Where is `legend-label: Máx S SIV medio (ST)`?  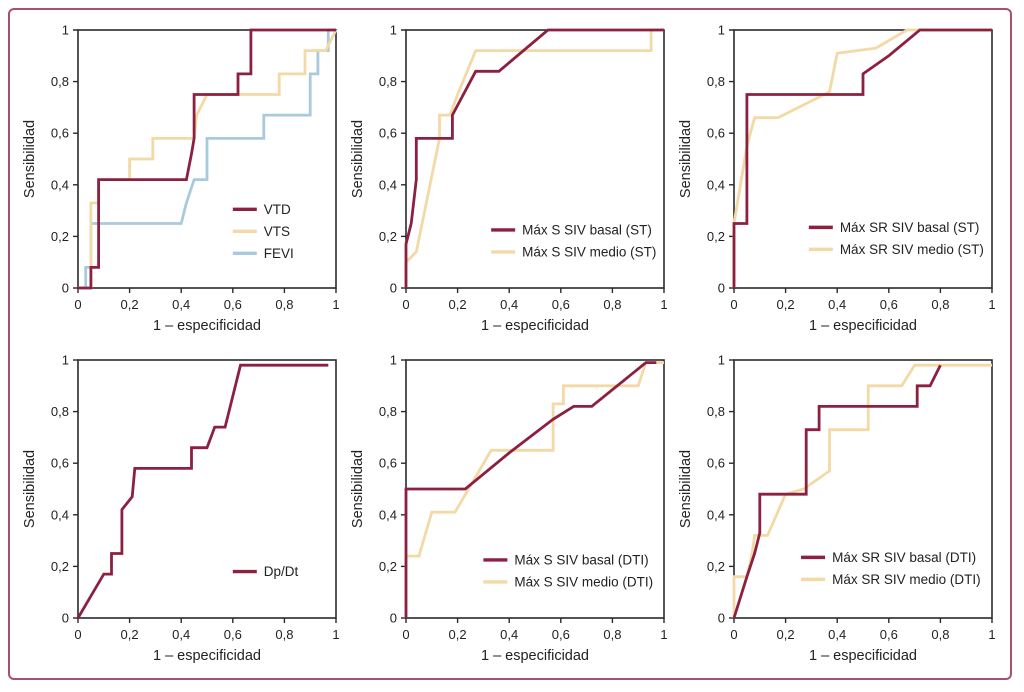 legend-label: Máx S SIV medio (ST) is located at coordinates (589, 251).